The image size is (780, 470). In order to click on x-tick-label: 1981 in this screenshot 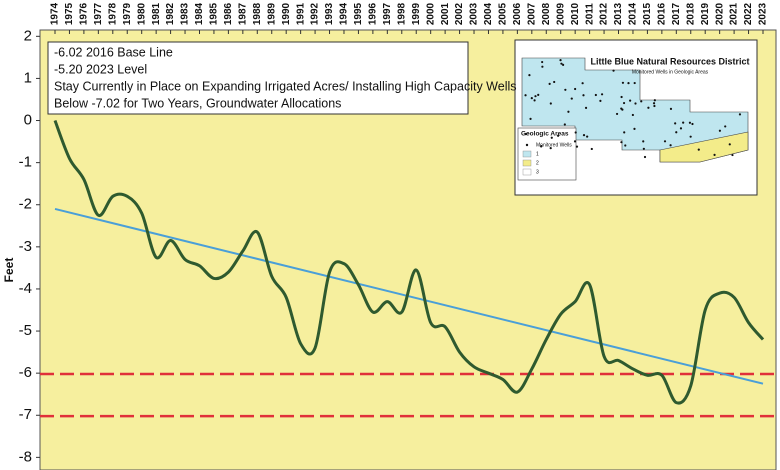, I will do `click(156, 13)`.